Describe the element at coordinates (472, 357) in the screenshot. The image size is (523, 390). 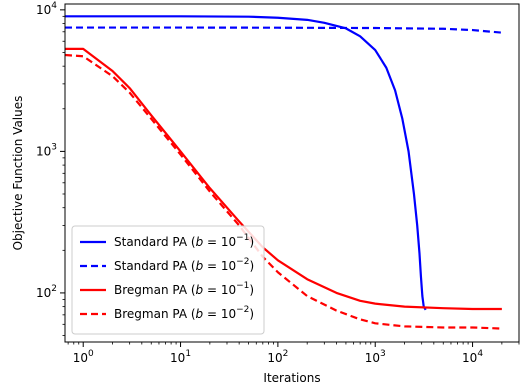
I see `x-tick-label: 10⁴` at that location.